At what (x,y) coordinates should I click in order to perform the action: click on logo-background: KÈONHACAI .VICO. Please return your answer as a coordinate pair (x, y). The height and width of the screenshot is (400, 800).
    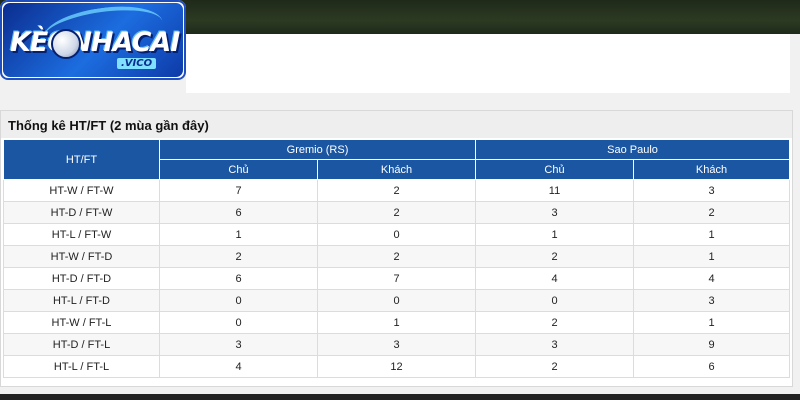
    Looking at the image, I should click on (93, 38).